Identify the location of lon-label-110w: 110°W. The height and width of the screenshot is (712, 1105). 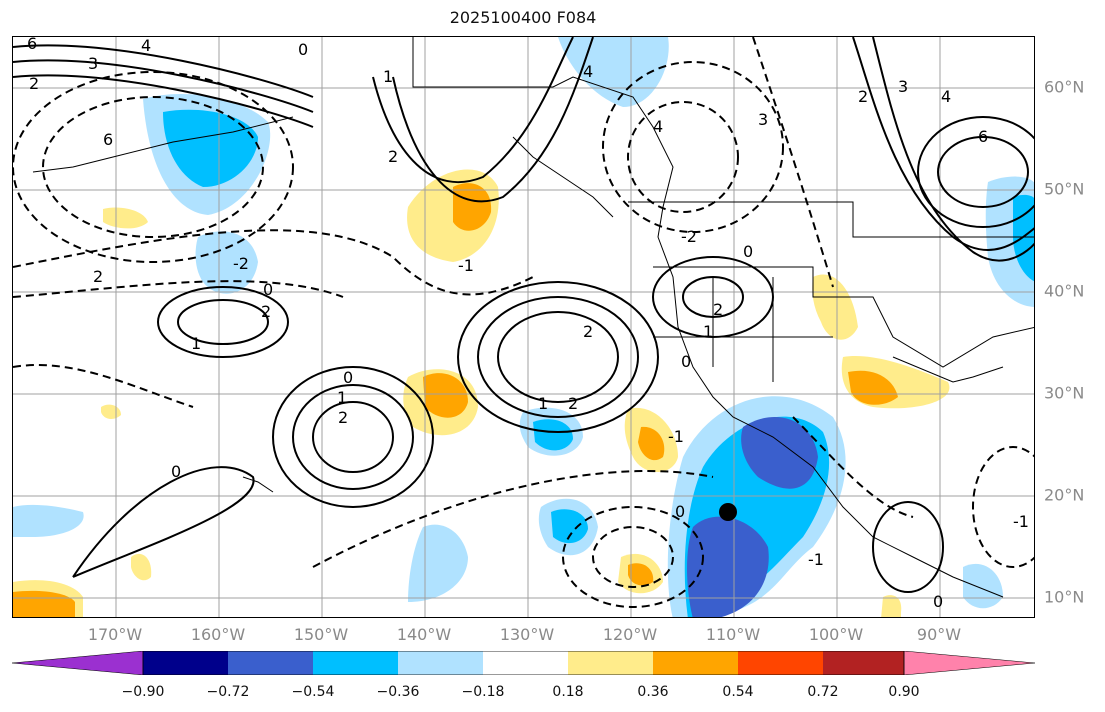
(733, 634).